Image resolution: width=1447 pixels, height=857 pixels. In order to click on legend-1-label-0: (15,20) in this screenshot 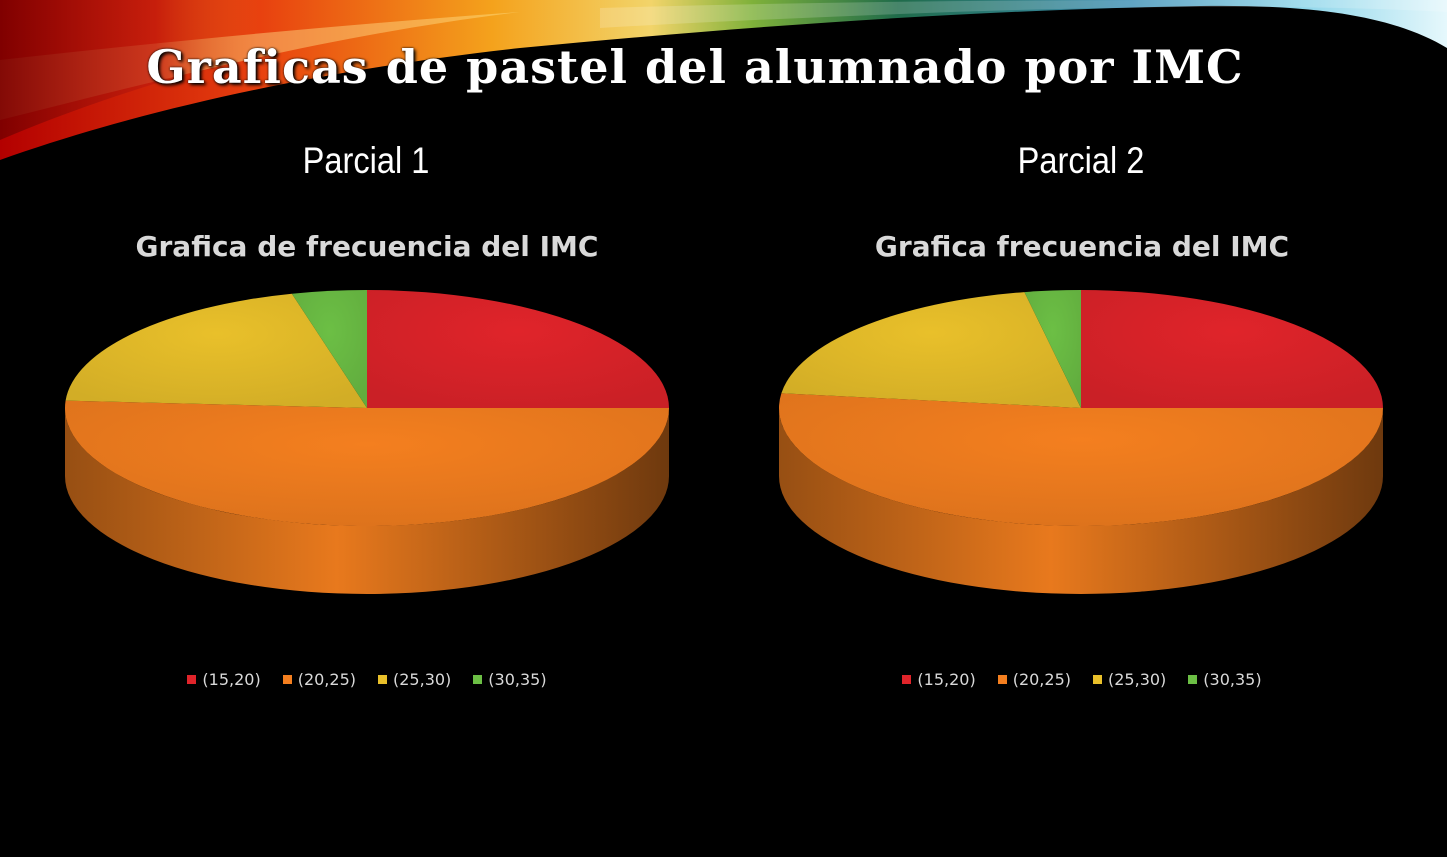, I will do `click(231, 679)`.